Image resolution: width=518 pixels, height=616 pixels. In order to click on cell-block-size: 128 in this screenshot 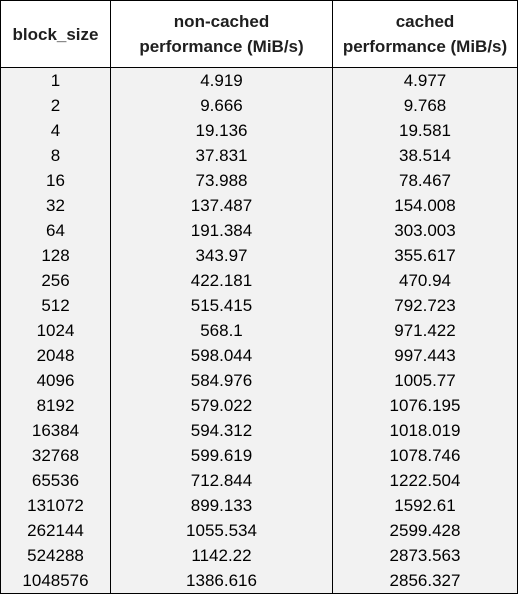, I will do `click(55, 255)`.